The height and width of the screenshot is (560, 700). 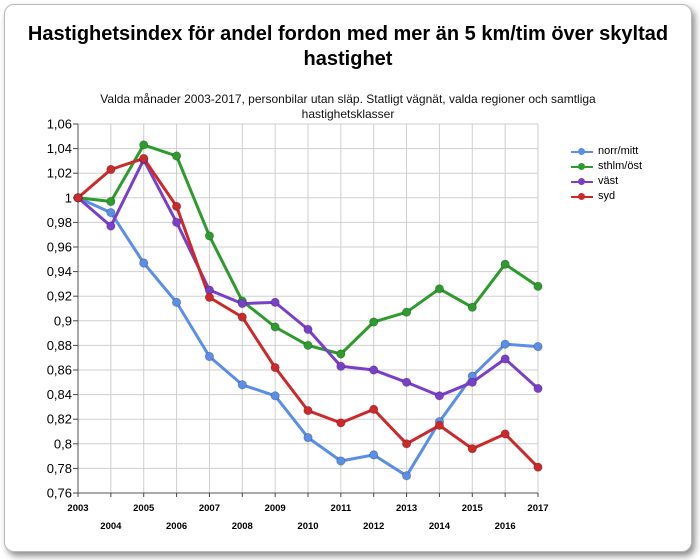 What do you see at coordinates (209, 508) in the screenshot?
I see `x-tick-label: 2007` at bounding box center [209, 508].